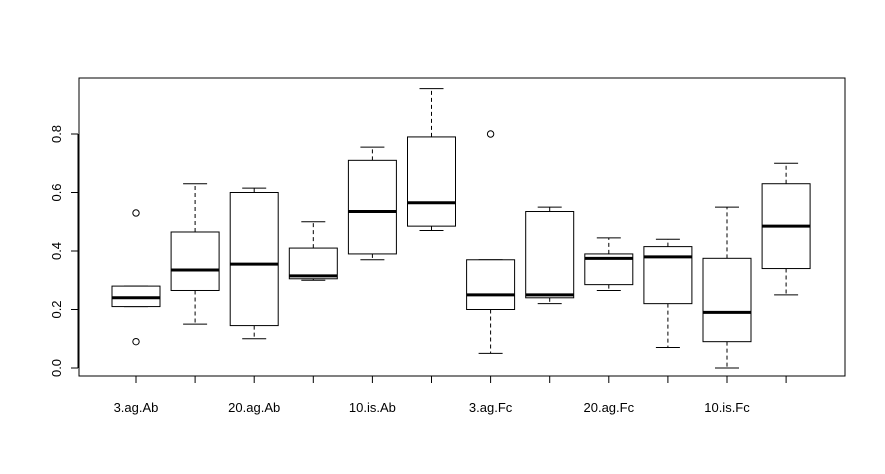 The image size is (885, 474). I want to click on x-tick-label: 10.is.Ab, so click(372, 407).